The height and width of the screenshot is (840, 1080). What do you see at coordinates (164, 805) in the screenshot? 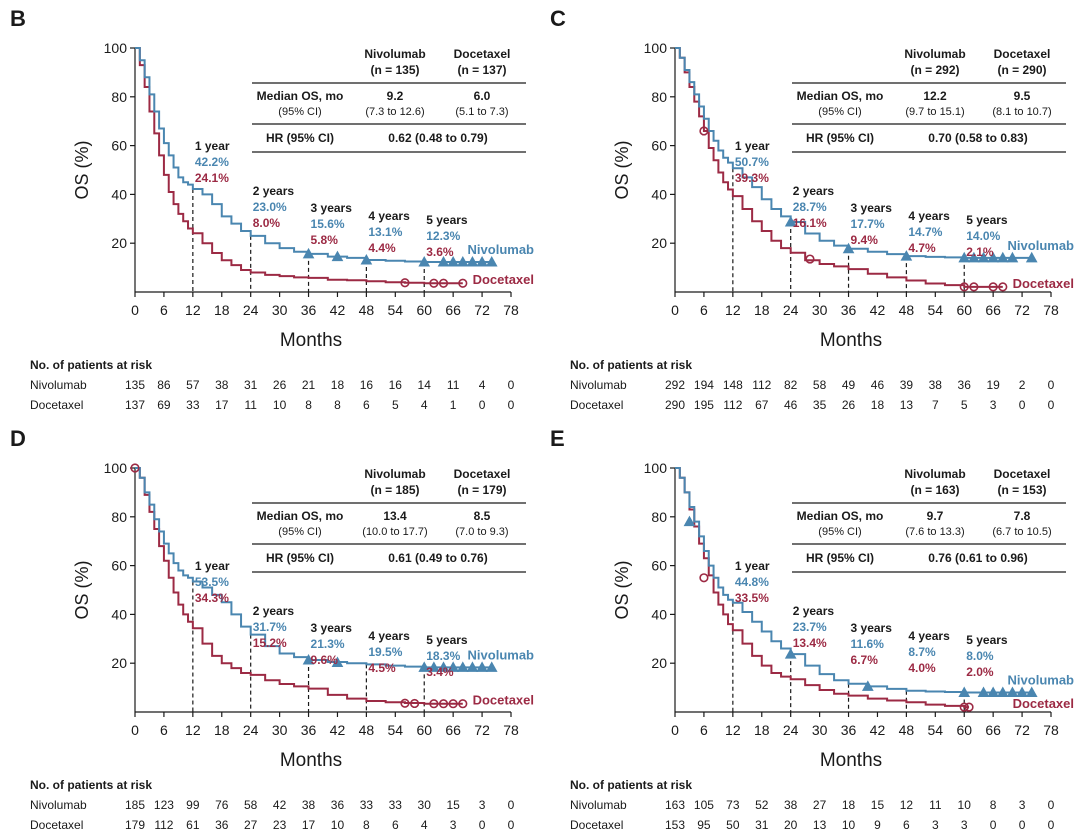
I see `risk-count-nivolumab: 123` at bounding box center [164, 805].